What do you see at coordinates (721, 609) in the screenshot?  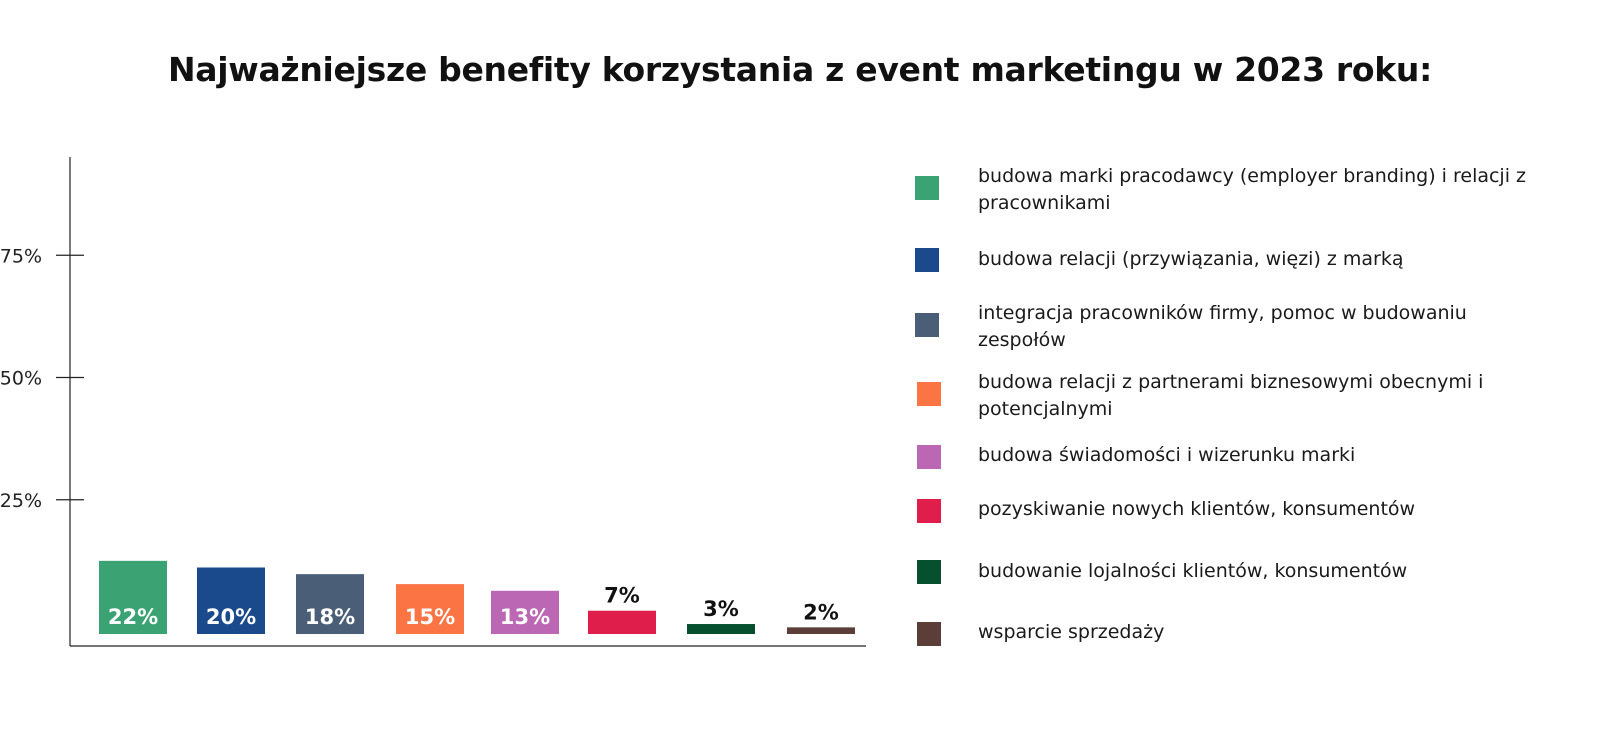 I see `bar-value-label: 3%` at bounding box center [721, 609].